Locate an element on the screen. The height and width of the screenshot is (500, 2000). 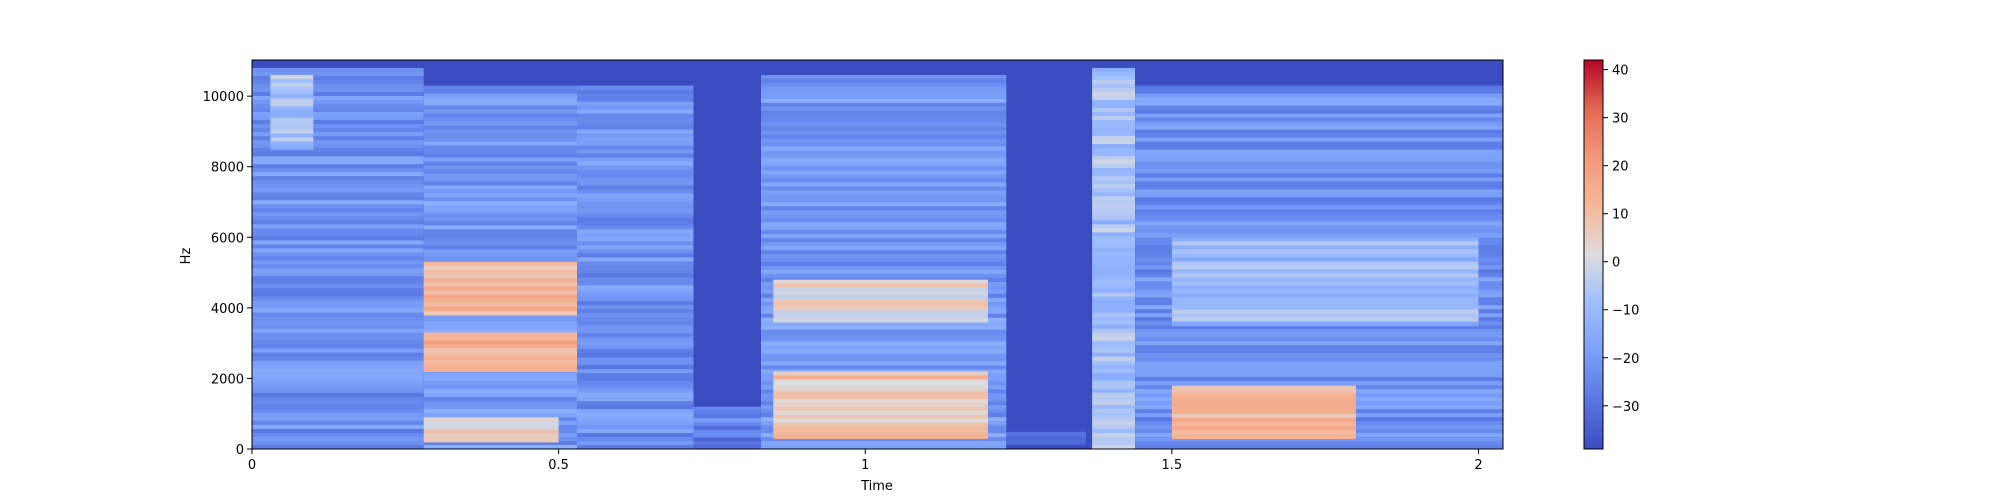
colorbar-tick-label: 20 is located at coordinates (1620, 167).